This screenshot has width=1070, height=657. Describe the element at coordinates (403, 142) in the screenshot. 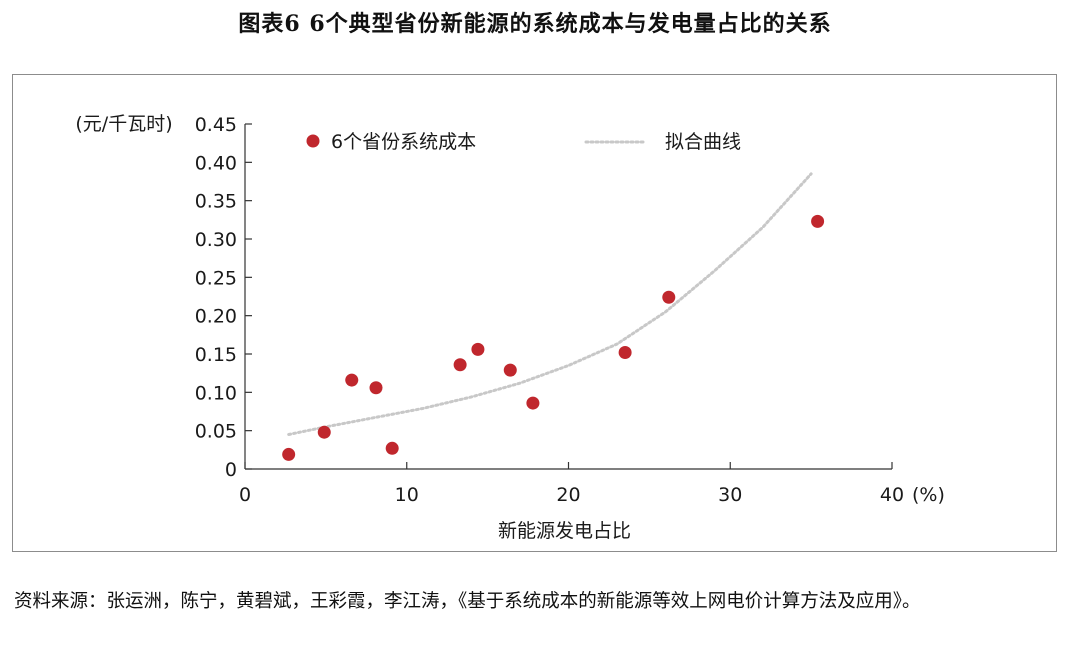

I see `legend-label-points: 6个省份系统成本` at that location.